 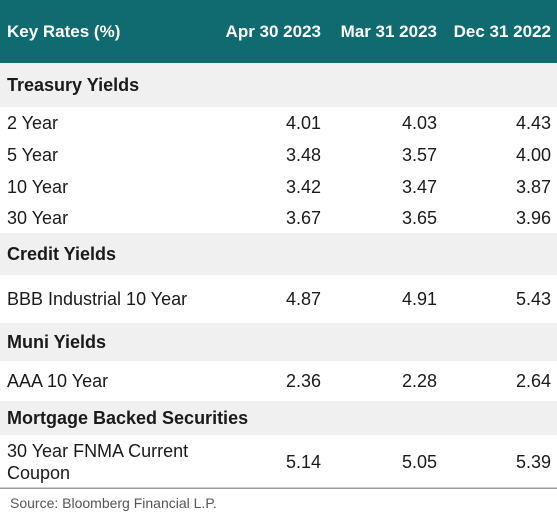 What do you see at coordinates (303, 186) in the screenshot?
I see `row-value: 3.42` at bounding box center [303, 186].